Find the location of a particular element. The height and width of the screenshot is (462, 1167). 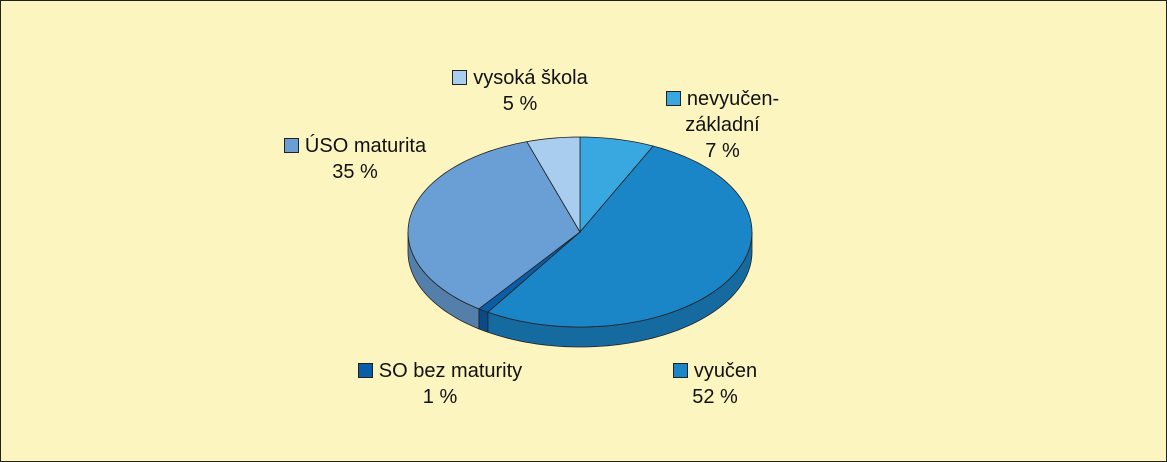

value-label: 7 % is located at coordinates (722, 151).